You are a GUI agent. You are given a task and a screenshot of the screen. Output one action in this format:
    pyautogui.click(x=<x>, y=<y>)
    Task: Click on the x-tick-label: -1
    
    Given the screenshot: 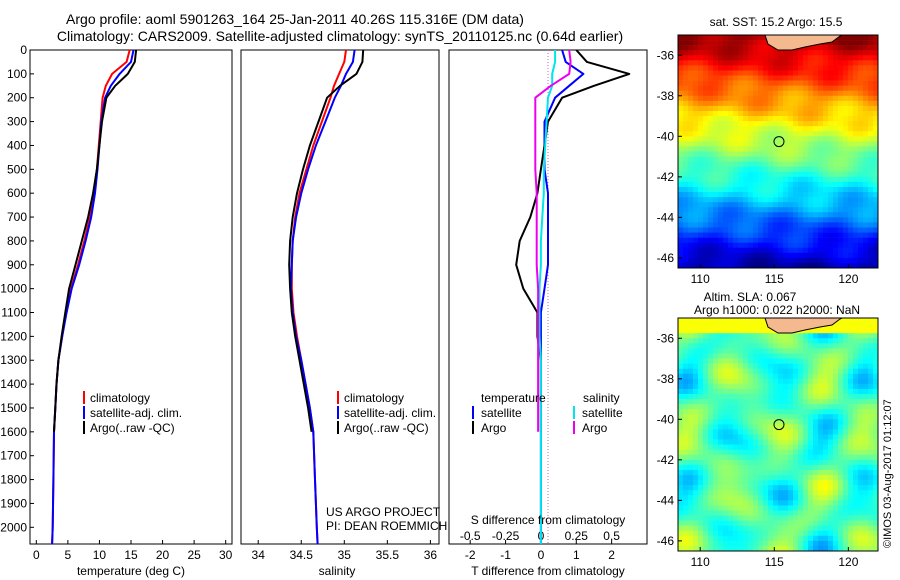 What is the action you would take?
    pyautogui.click(x=505, y=555)
    